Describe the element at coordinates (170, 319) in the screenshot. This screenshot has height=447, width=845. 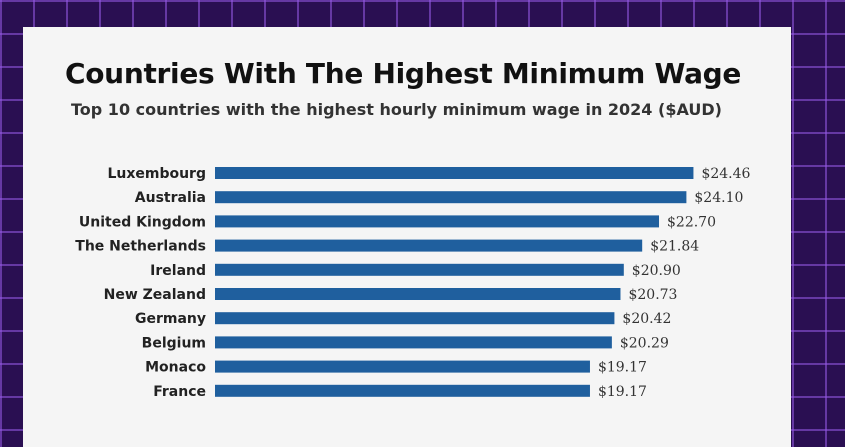
I see `category-label: Germany` at that location.